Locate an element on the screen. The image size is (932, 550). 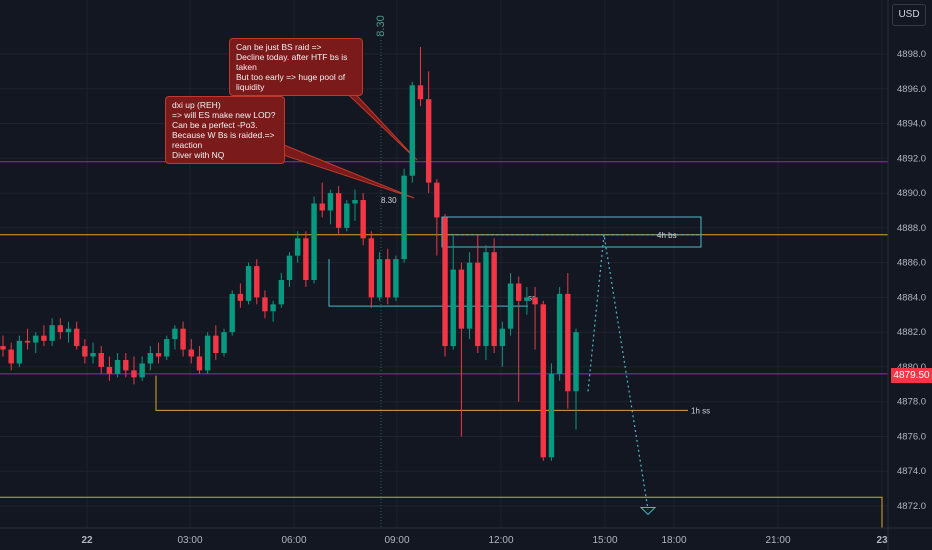
projection-arrowhead is located at coordinates (648, 511).